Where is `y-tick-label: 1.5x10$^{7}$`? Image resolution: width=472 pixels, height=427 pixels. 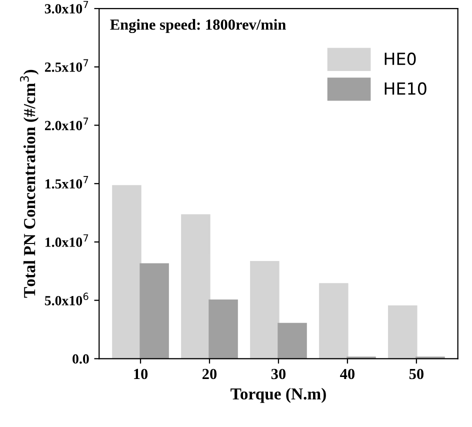 y-tick-label: 1.5x10$^{7}$ is located at coordinates (67, 182).